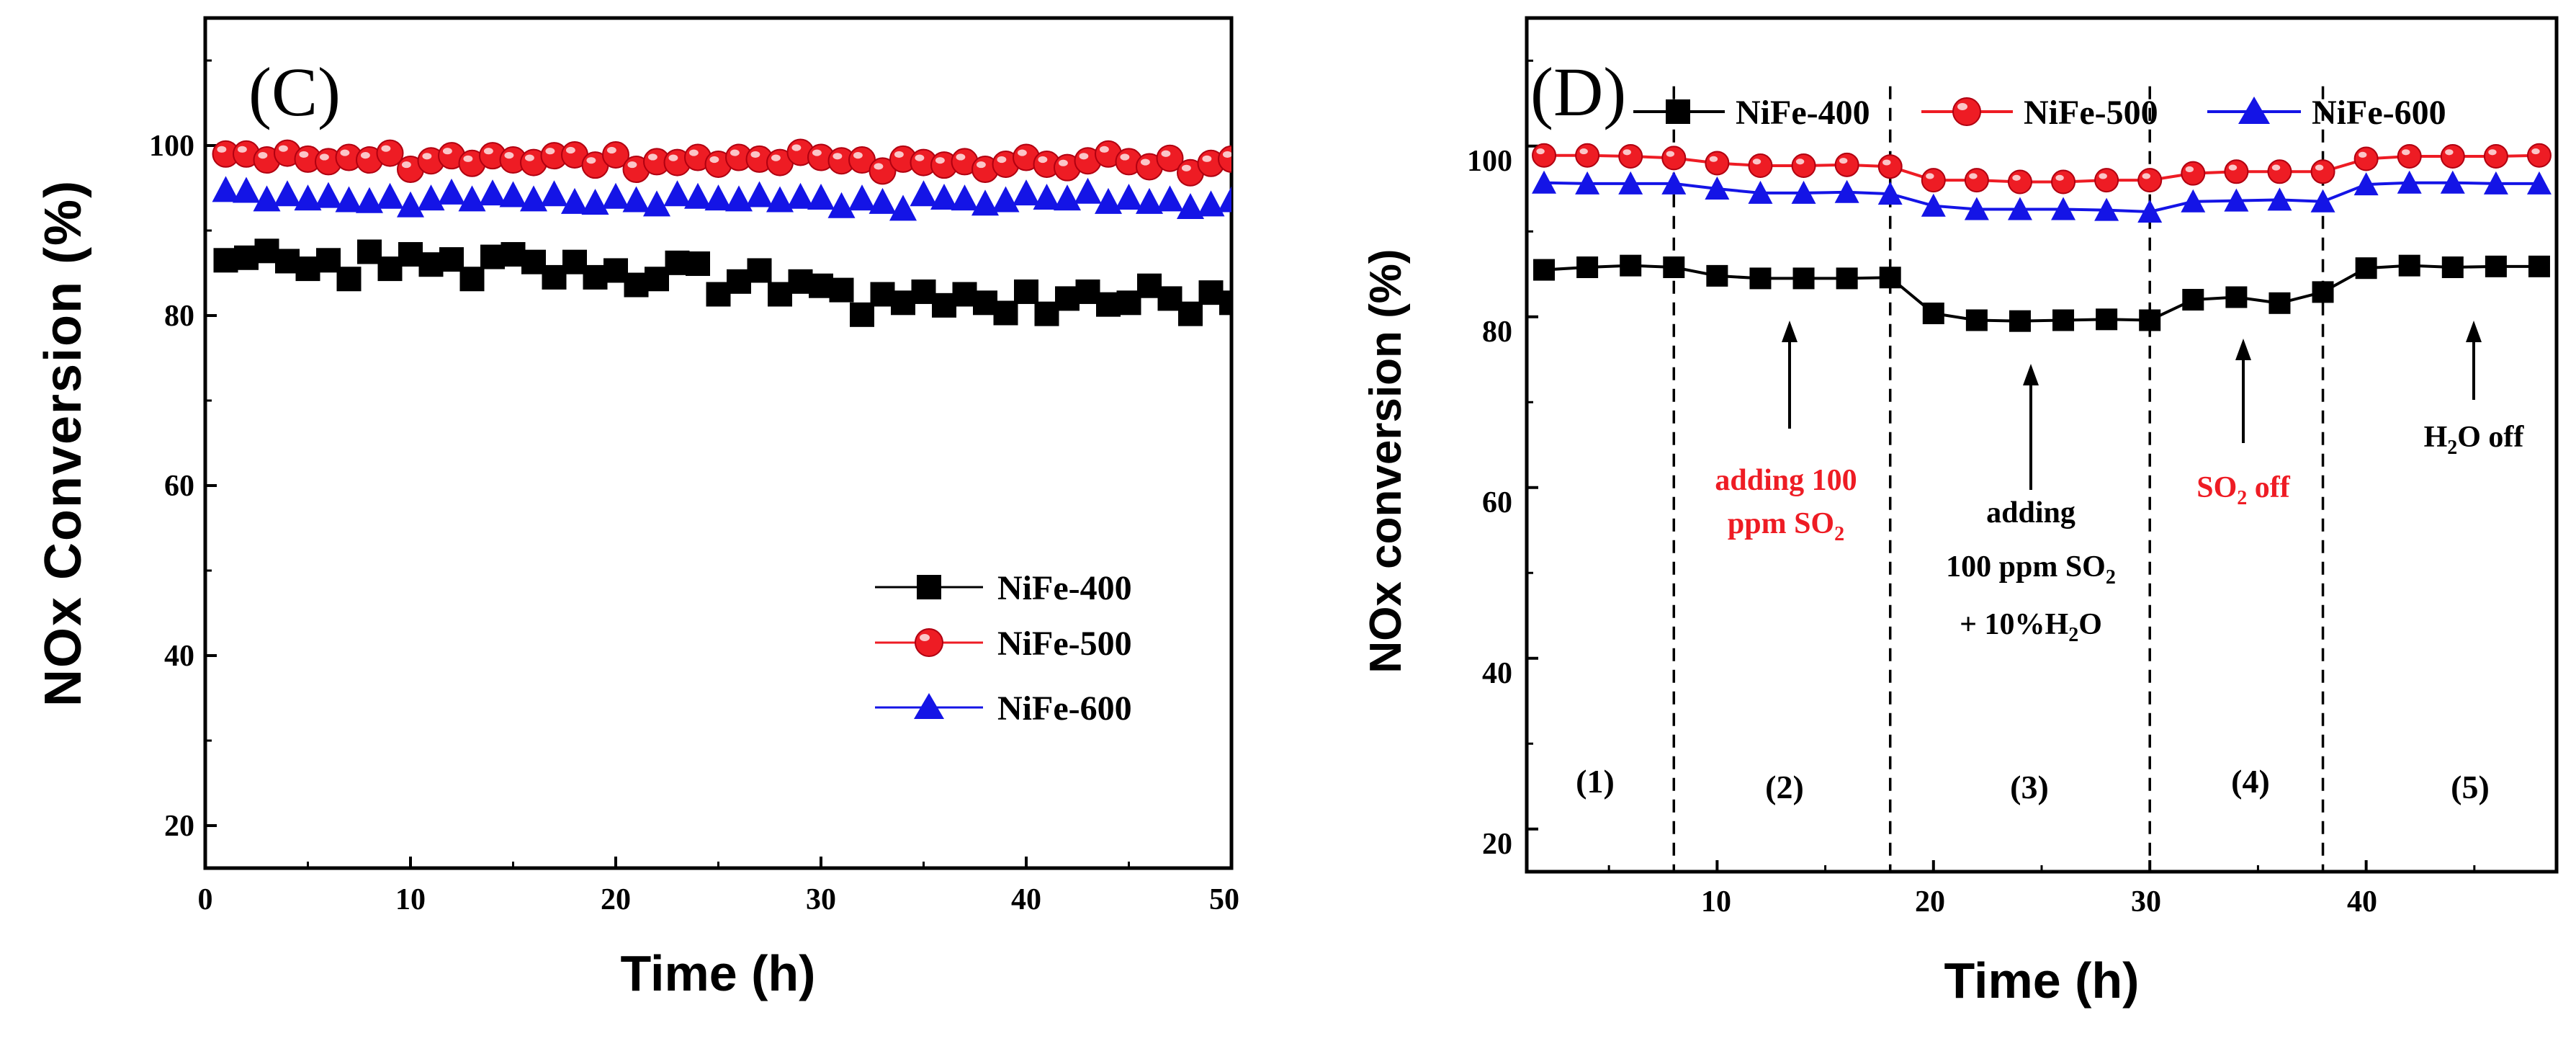 The height and width of the screenshot is (1041, 2576). I want to click on panel-d-annotation-stage-3-so: 100 ppm SO, so click(2026, 567).